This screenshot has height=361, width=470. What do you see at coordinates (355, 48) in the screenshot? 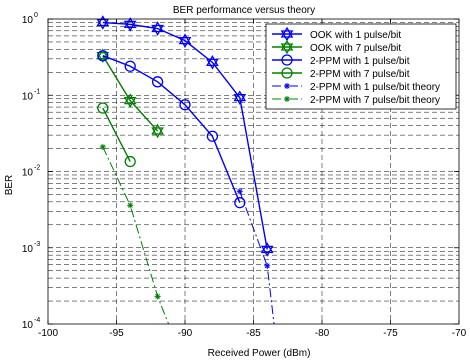
I see `legend-label: OOK with 7 pulse/bit` at bounding box center [355, 48].